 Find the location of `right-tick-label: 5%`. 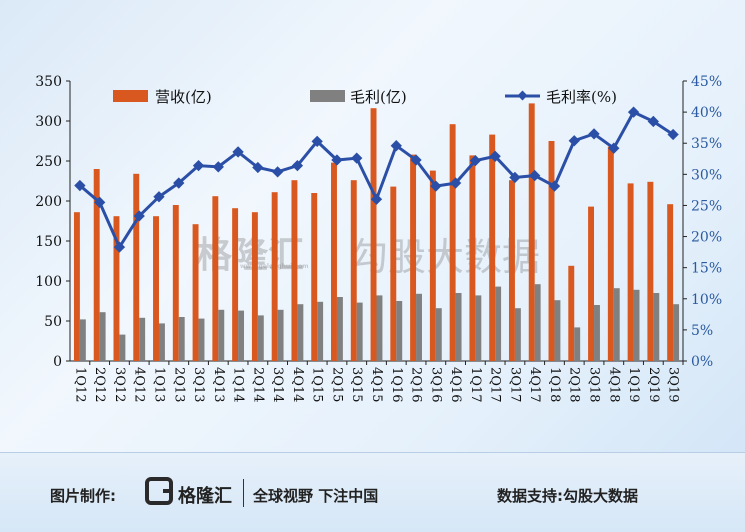

right-tick-label: 5% is located at coordinates (702, 331).